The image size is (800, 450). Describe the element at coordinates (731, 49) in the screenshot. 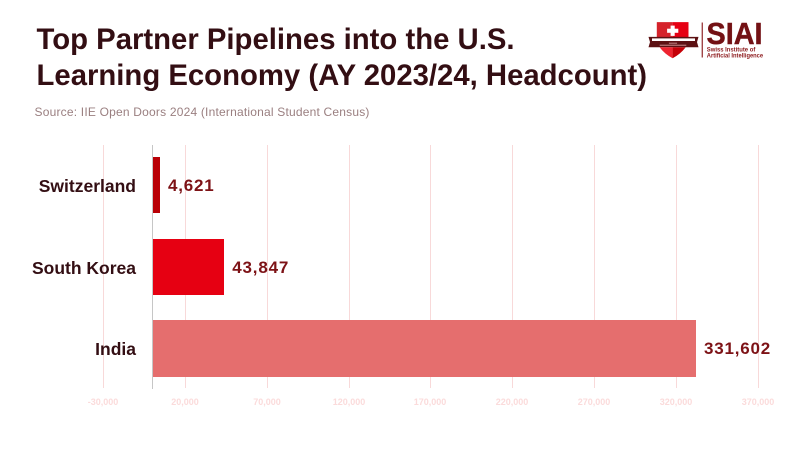

I see `svg-text: Swiss Institute of` at that location.